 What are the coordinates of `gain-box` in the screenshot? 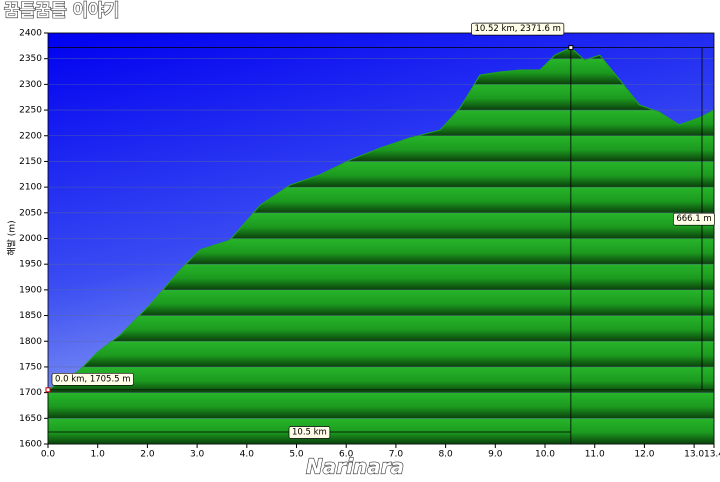 It's located at (694, 219).